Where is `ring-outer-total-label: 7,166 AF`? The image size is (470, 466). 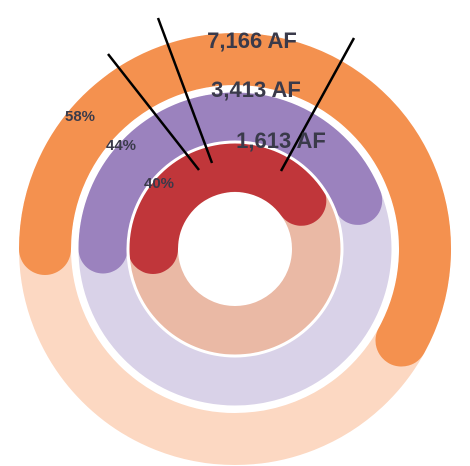 ring-outer-total-label: 7,166 AF is located at coordinates (252, 40).